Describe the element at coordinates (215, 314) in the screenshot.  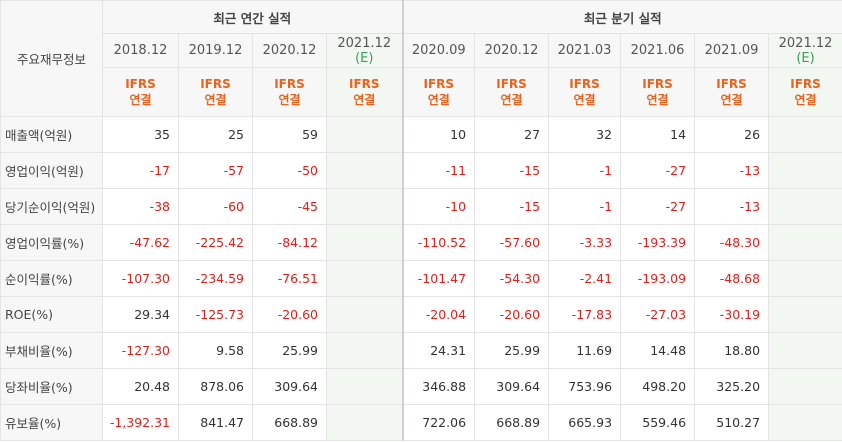
I see `value-cell: -125.73` at that location.